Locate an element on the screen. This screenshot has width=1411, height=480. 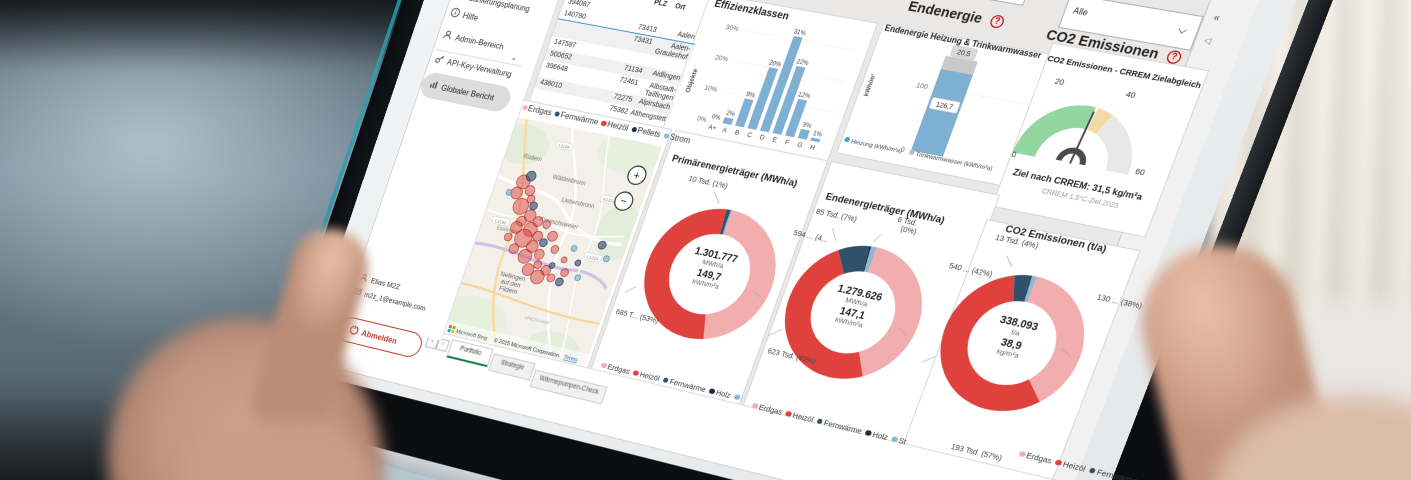
svg-text: Fildern is located at coordinates (508, 290).